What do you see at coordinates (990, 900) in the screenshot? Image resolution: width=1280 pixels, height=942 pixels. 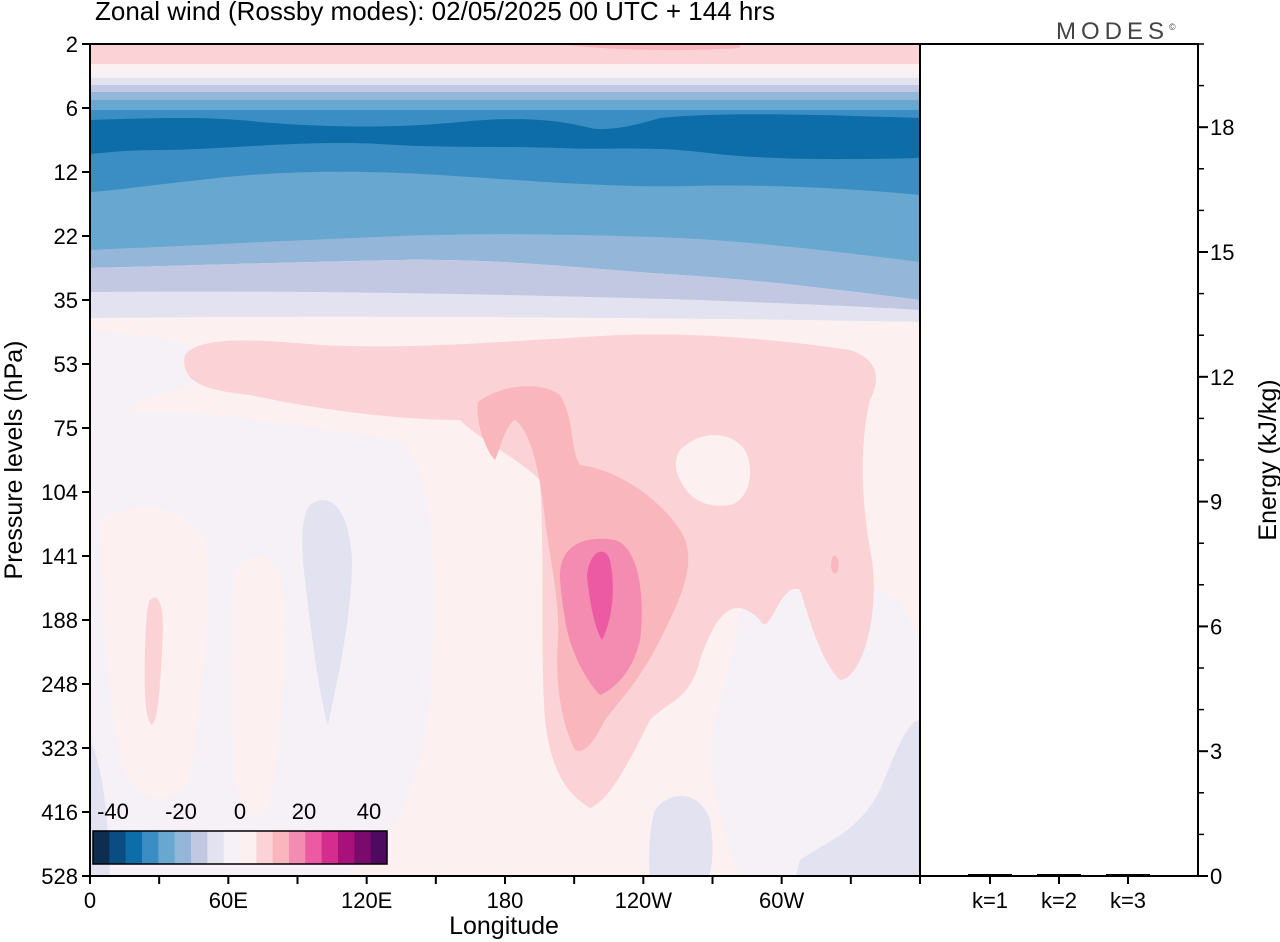 I see `category-label: k=1` at bounding box center [990, 900].